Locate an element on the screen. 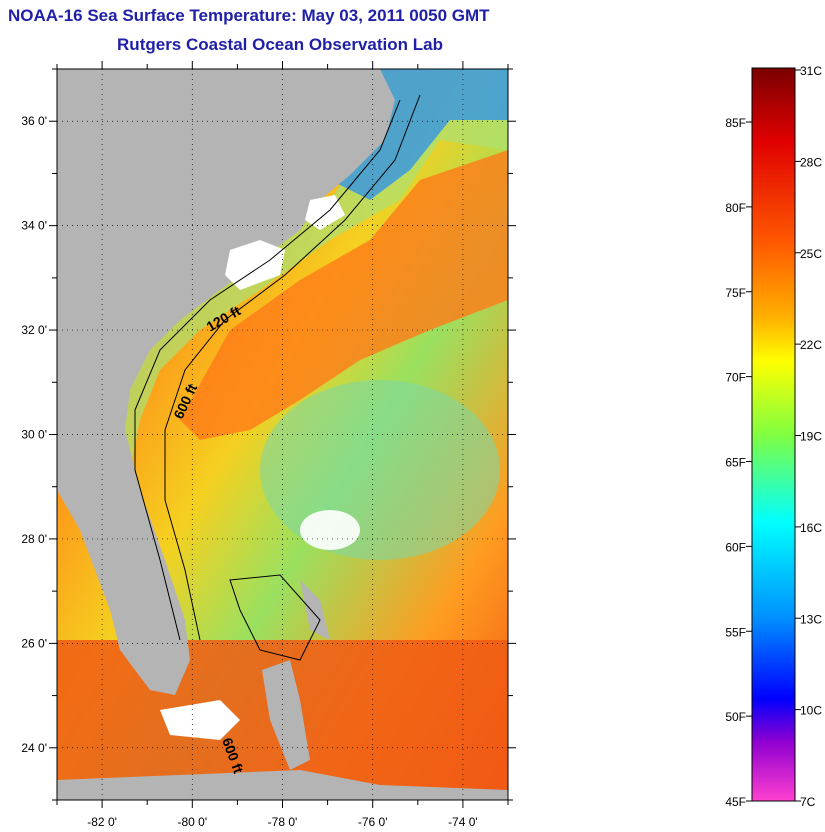 The height and width of the screenshot is (832, 825). celsius-label: 10C is located at coordinates (811, 711).